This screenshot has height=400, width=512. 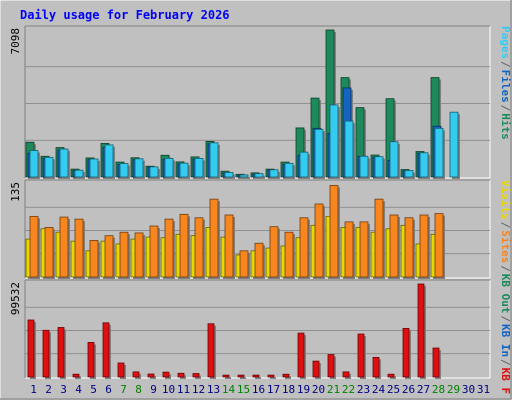 What do you see at coordinates (15, 192) in the screenshot?
I see `panel-middle-max-label: 135` at bounding box center [15, 192].